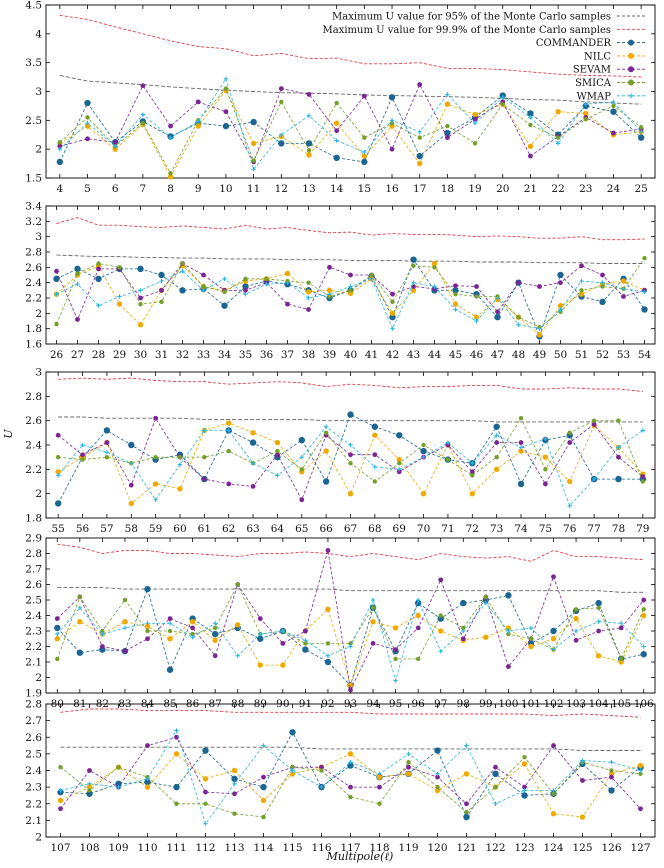 Image resolution: width=664 pixels, height=868 pixels. Describe the element at coordinates (585, 189) in the screenshot. I see `x-tick-label: 23` at that location.